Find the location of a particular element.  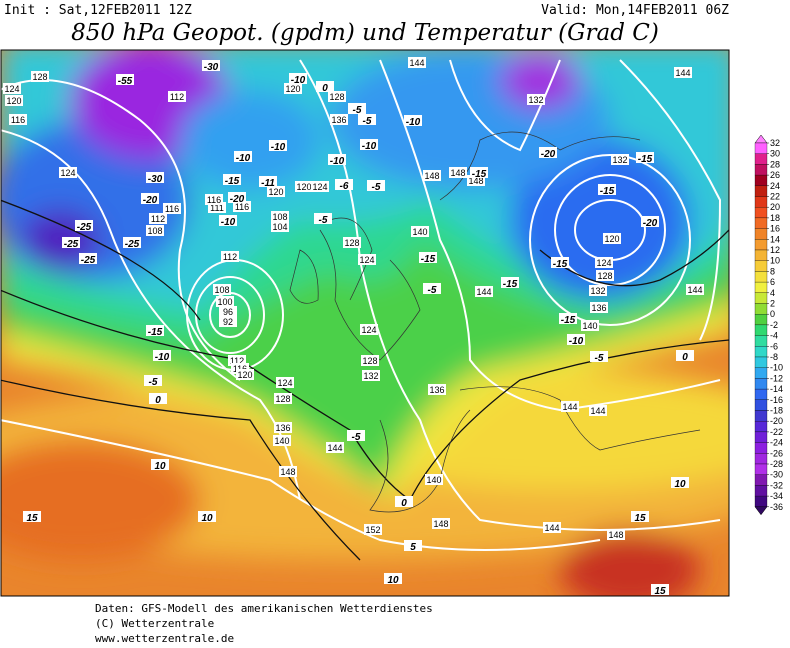

colorbar-label: 22 is located at coordinates (775, 197).